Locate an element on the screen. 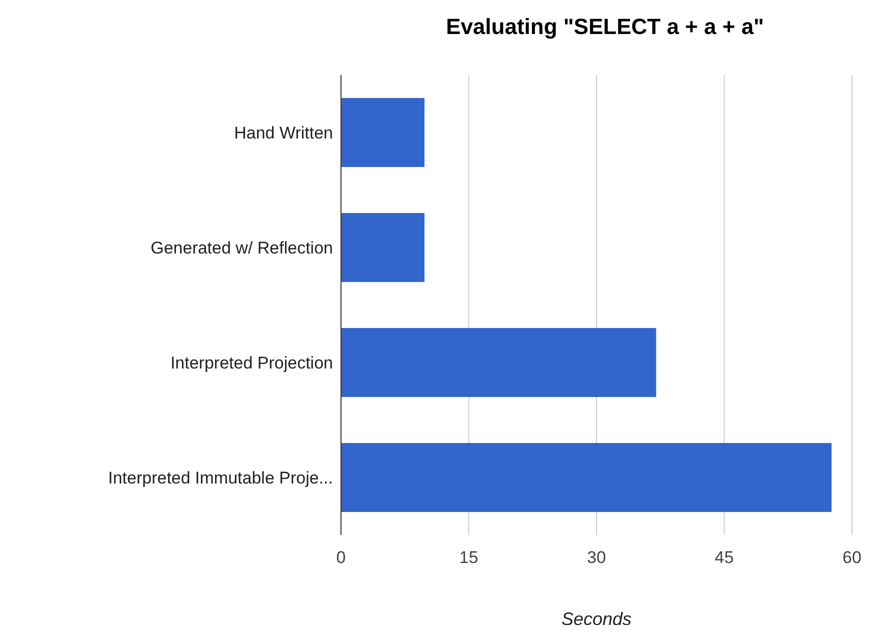 The height and width of the screenshot is (633, 877). chart-title: Evaluating "SELECT a + a + a" is located at coordinates (605, 27).